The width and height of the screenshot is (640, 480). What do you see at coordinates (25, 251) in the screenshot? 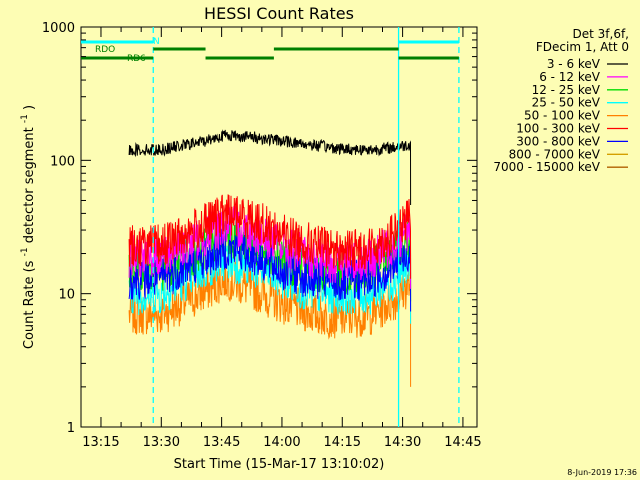
I see `y-axis-label-exp-1: -1` at bounding box center [25, 251].